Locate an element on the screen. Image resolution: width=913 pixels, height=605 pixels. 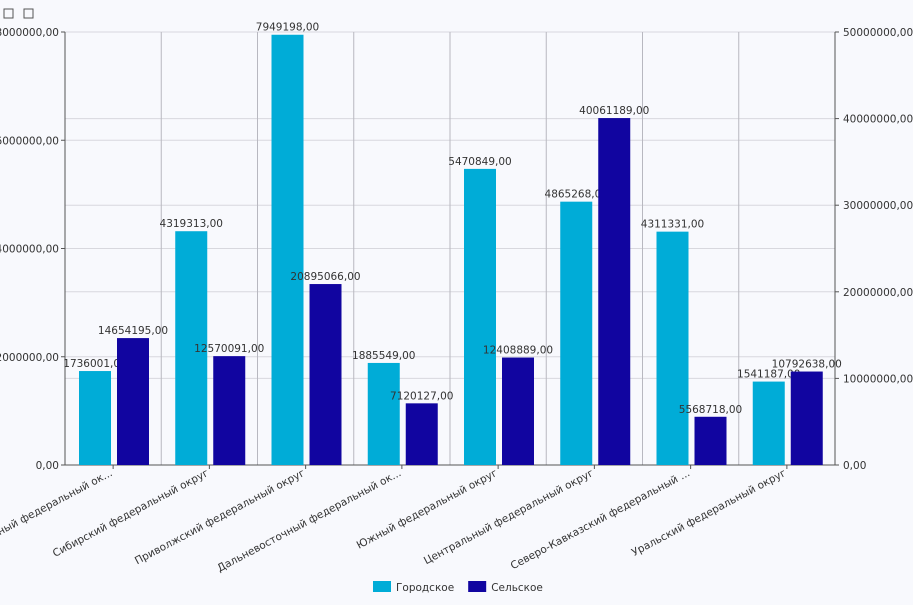
toolbar is located at coordinates (18, 13).